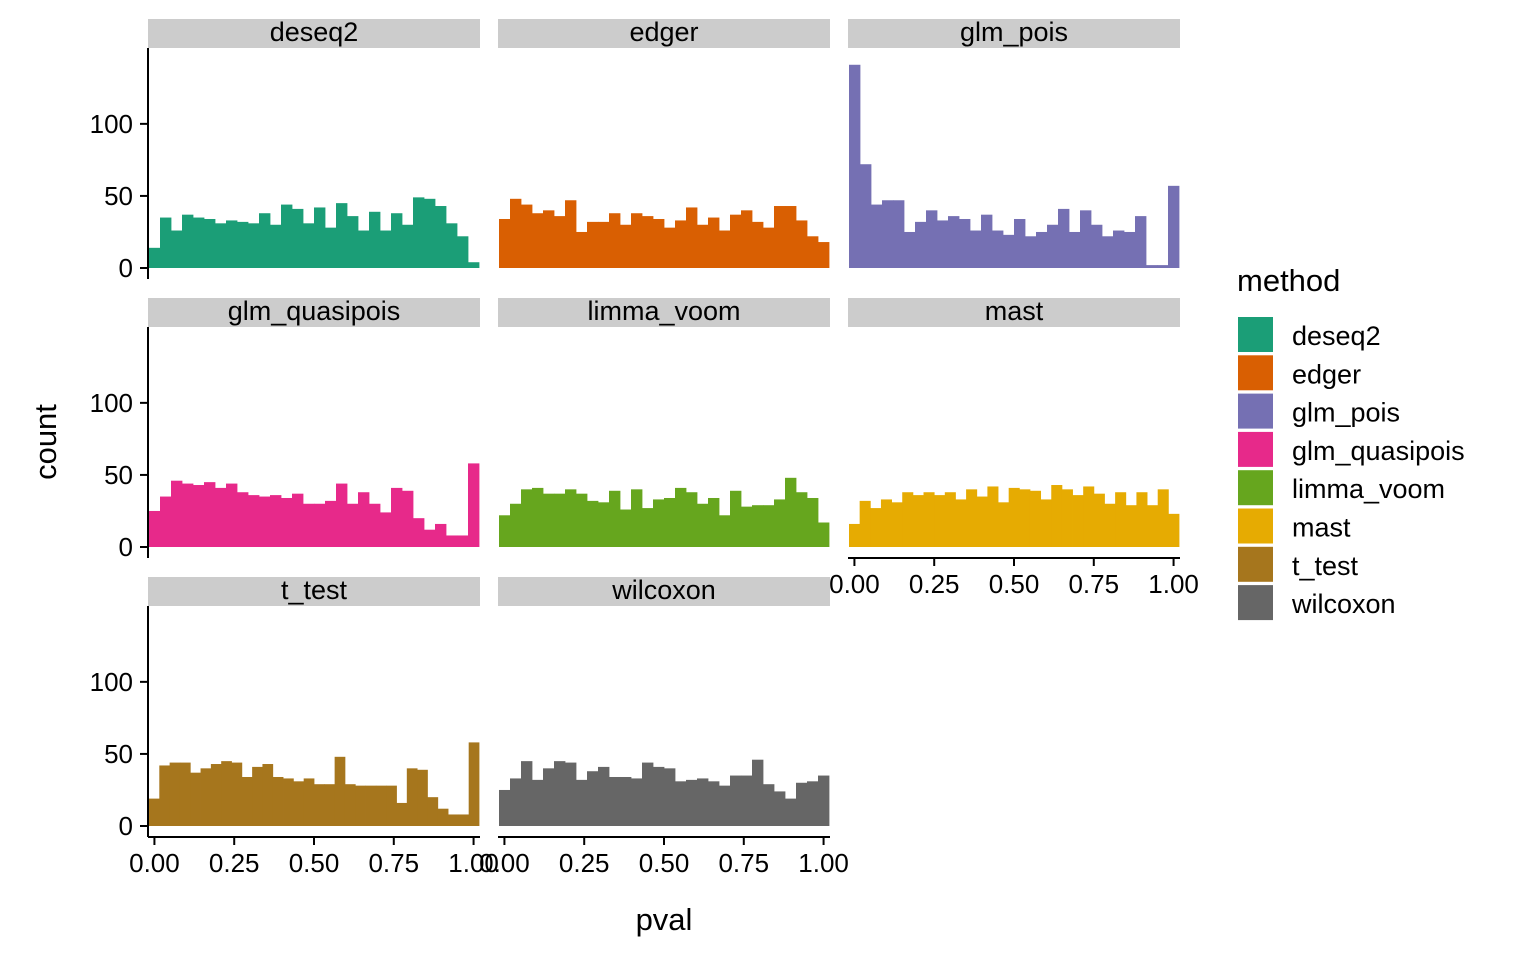 The image size is (1536, 960). I want to click on facet-panel-edger: edger, so click(664, 142).